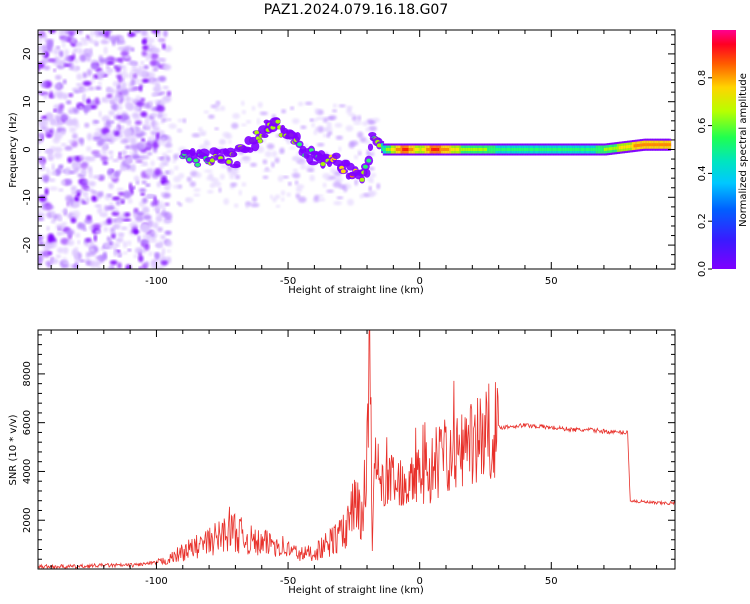  Describe the element at coordinates (27, 245) in the screenshot. I see `y-tick-label: -20` at that location.